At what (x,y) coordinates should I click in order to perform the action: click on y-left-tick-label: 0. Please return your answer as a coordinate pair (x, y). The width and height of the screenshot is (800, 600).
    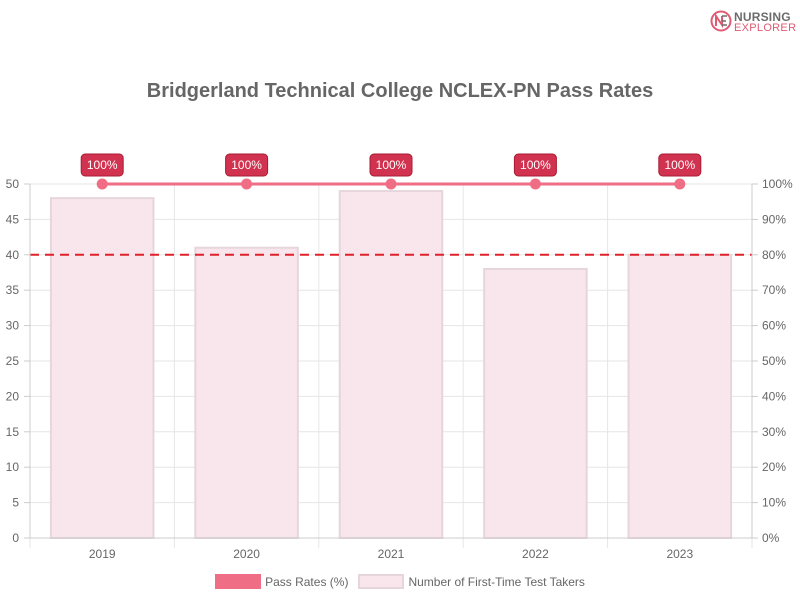
    Looking at the image, I should click on (15, 538).